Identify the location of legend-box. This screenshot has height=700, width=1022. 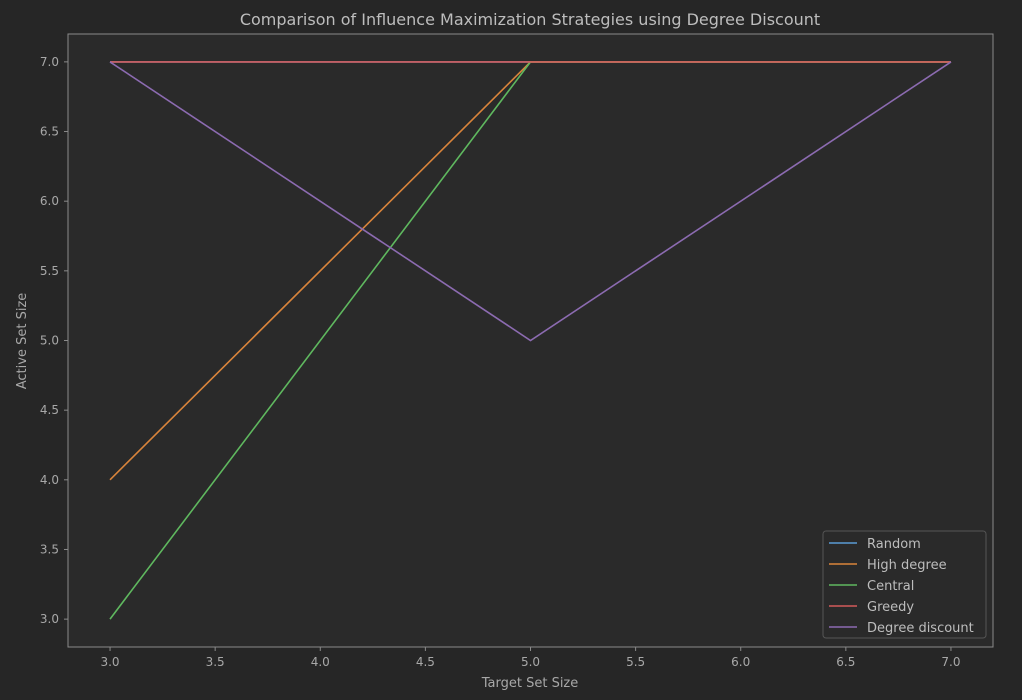
(904, 584).